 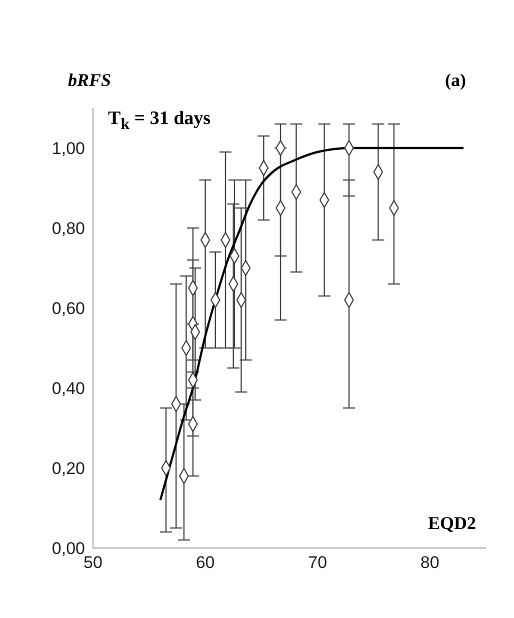 I want to click on x-tick-label: 50, so click(x=93, y=562).